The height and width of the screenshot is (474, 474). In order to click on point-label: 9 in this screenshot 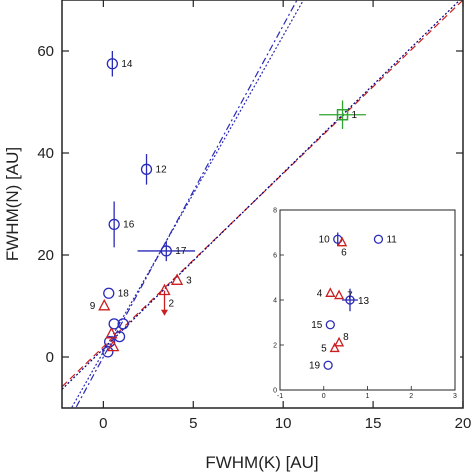, I will do `click(93, 306)`.